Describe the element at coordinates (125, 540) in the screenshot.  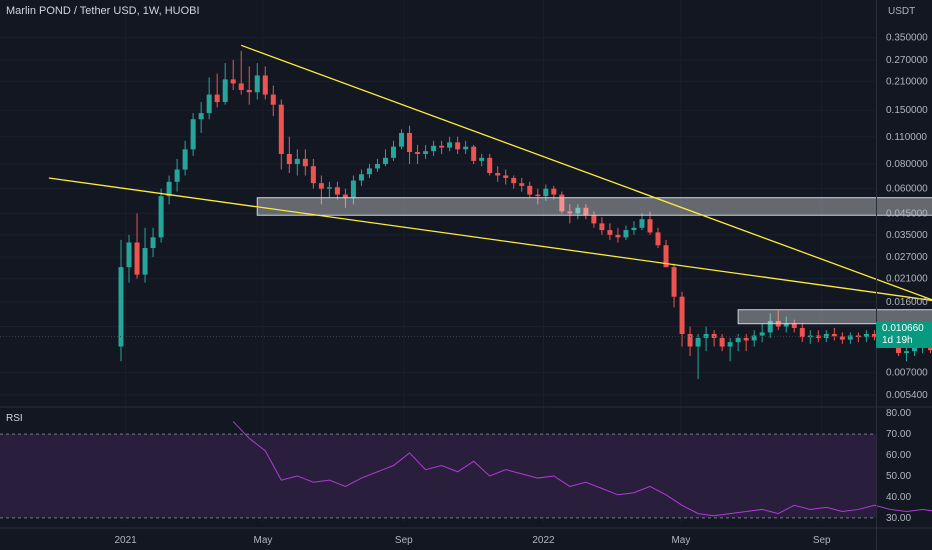
I see `time-tick-label: 2021` at that location.